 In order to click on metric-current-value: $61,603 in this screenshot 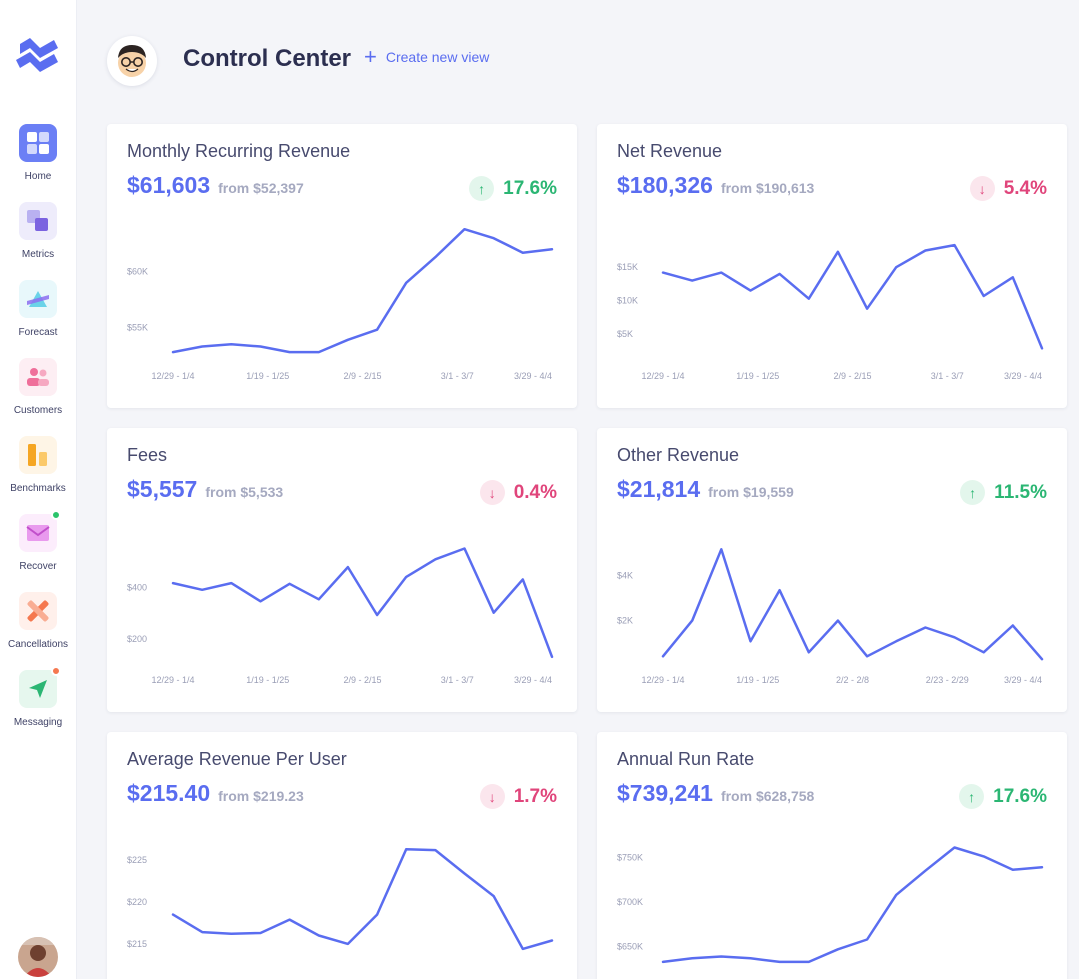, I will do `click(169, 185)`.